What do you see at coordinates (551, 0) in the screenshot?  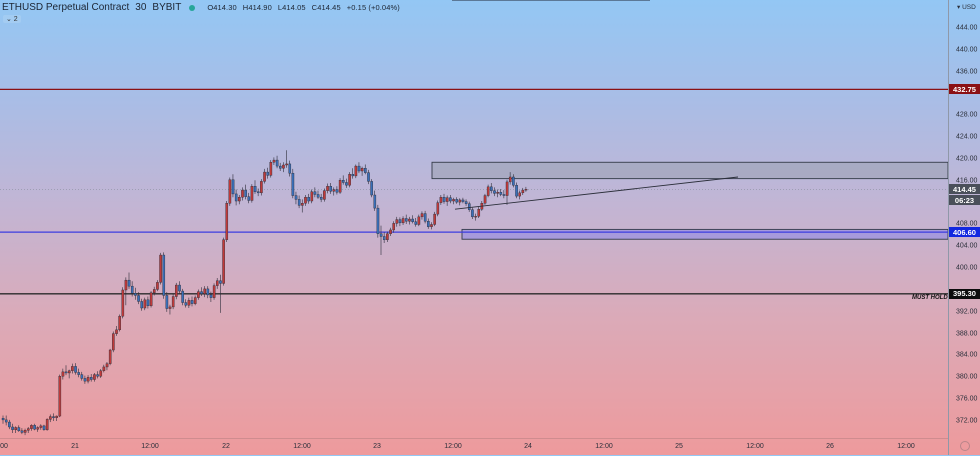 I see `toolbar-edge` at bounding box center [551, 0].